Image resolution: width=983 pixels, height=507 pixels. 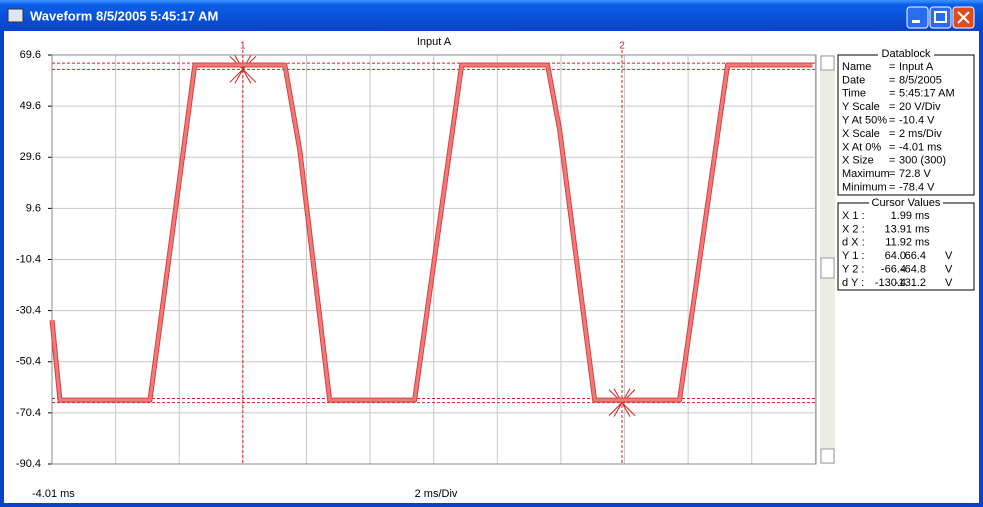 I want to click on y-tick-label: 69.6, so click(x=30, y=55).